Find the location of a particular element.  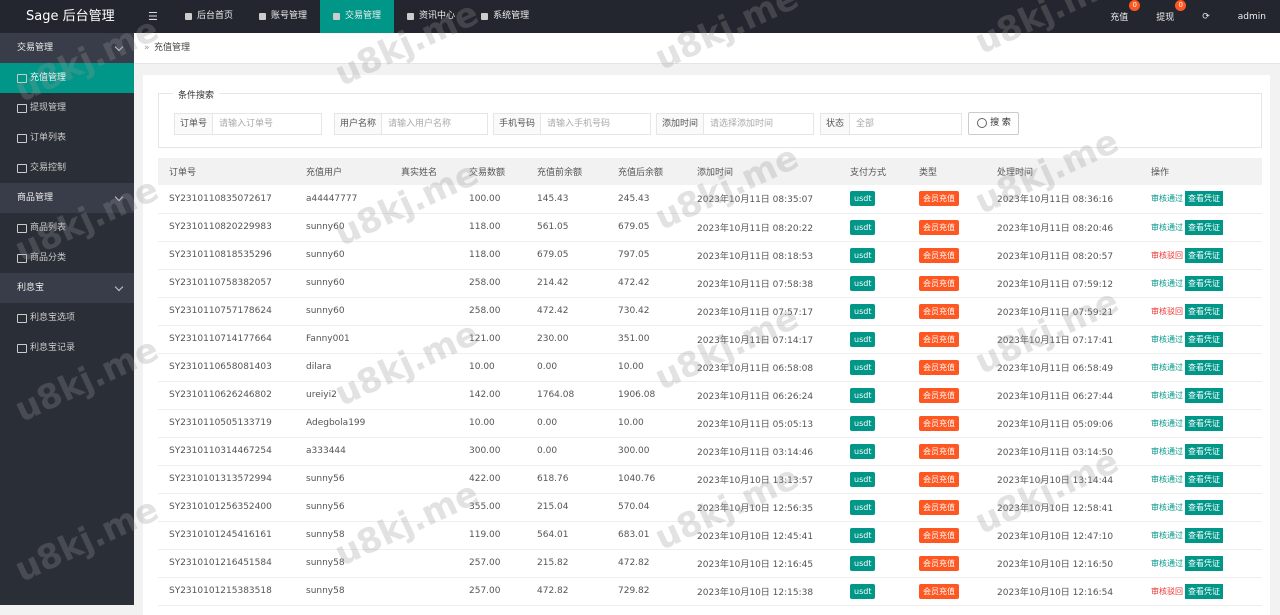

added: 2023年10月10日 12:15:38 is located at coordinates (762, 591).